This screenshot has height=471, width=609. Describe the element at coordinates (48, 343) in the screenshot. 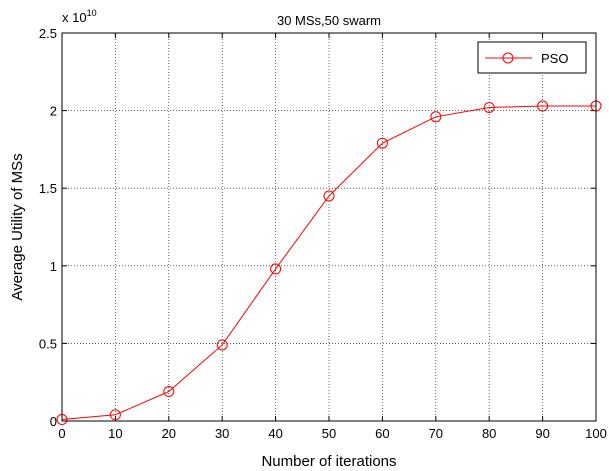

I see `y-tick-label: 0.5` at that location.